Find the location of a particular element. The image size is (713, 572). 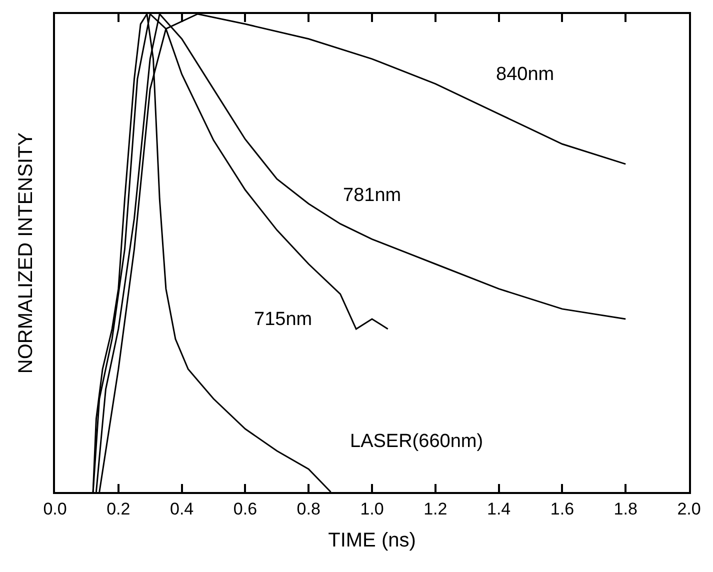

x-tick-label: 0.8 is located at coordinates (308, 508).